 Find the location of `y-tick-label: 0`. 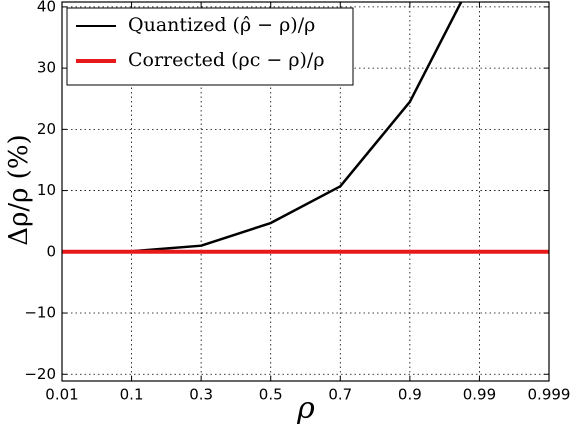

y-tick-label: 0 is located at coordinates (51, 251).